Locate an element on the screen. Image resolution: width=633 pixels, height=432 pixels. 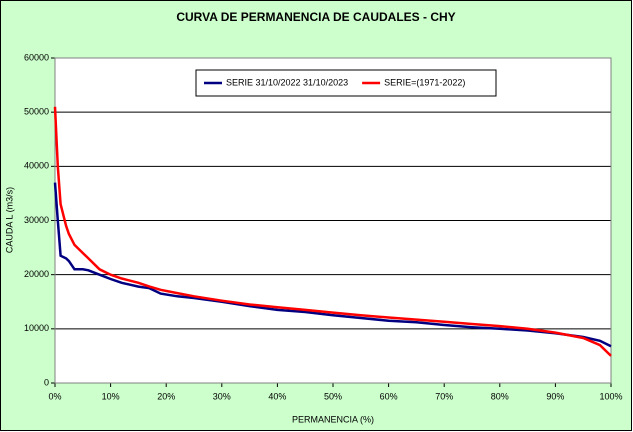
chart-title: CURVA DE PERMANENCIA DE CAUDALES - CHY is located at coordinates (315, 17).